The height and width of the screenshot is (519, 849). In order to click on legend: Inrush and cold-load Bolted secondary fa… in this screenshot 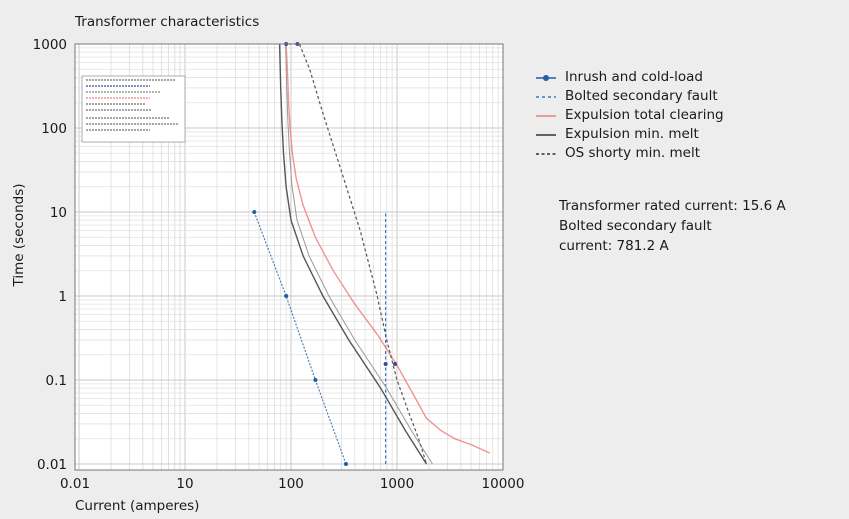, I will do `click(629, 115)`.